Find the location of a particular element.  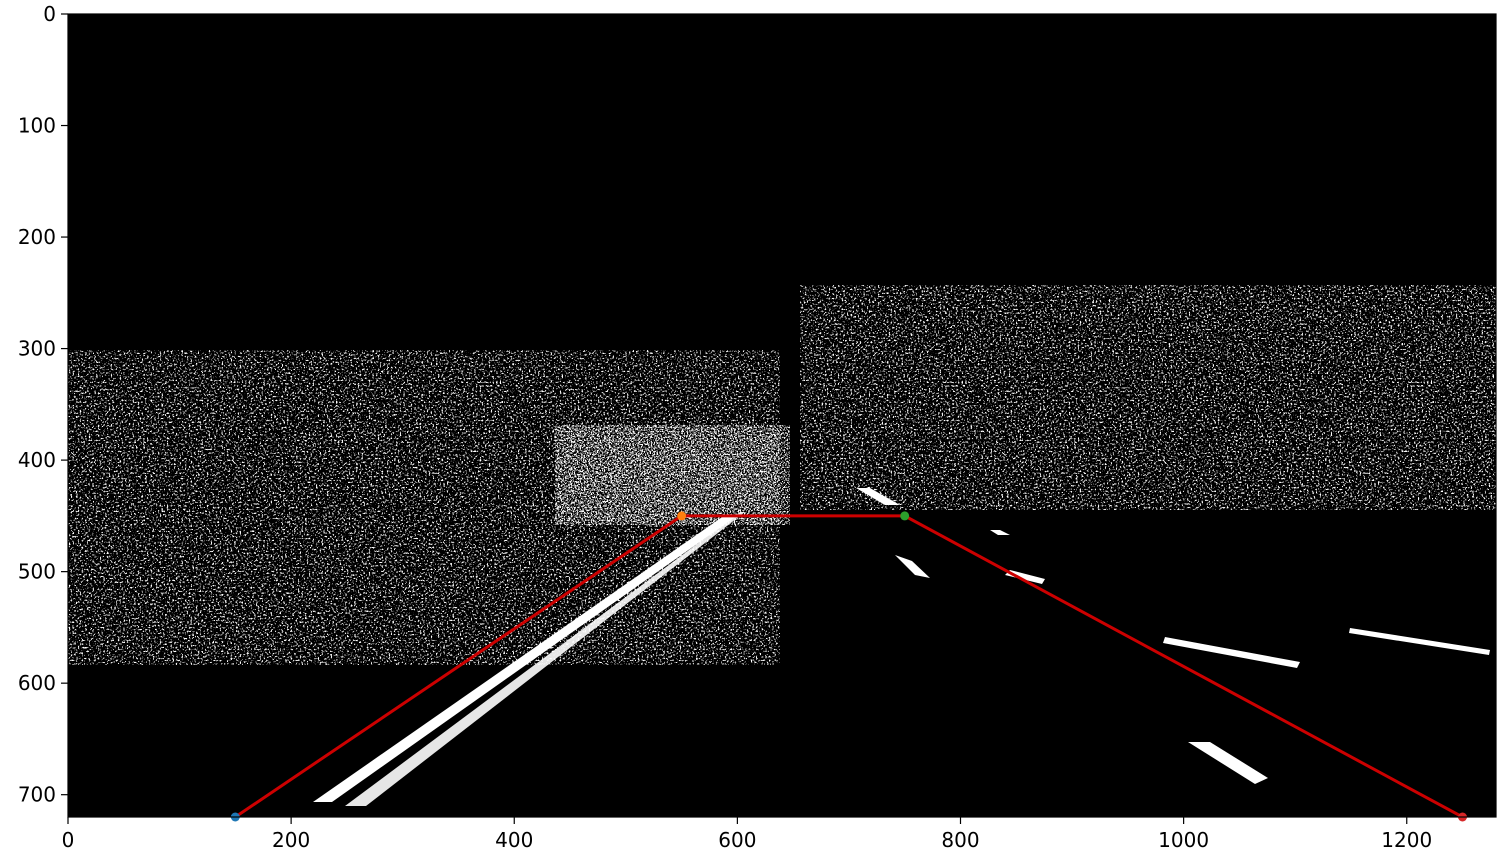

far-right-dash is located at coordinates (1419, 641).